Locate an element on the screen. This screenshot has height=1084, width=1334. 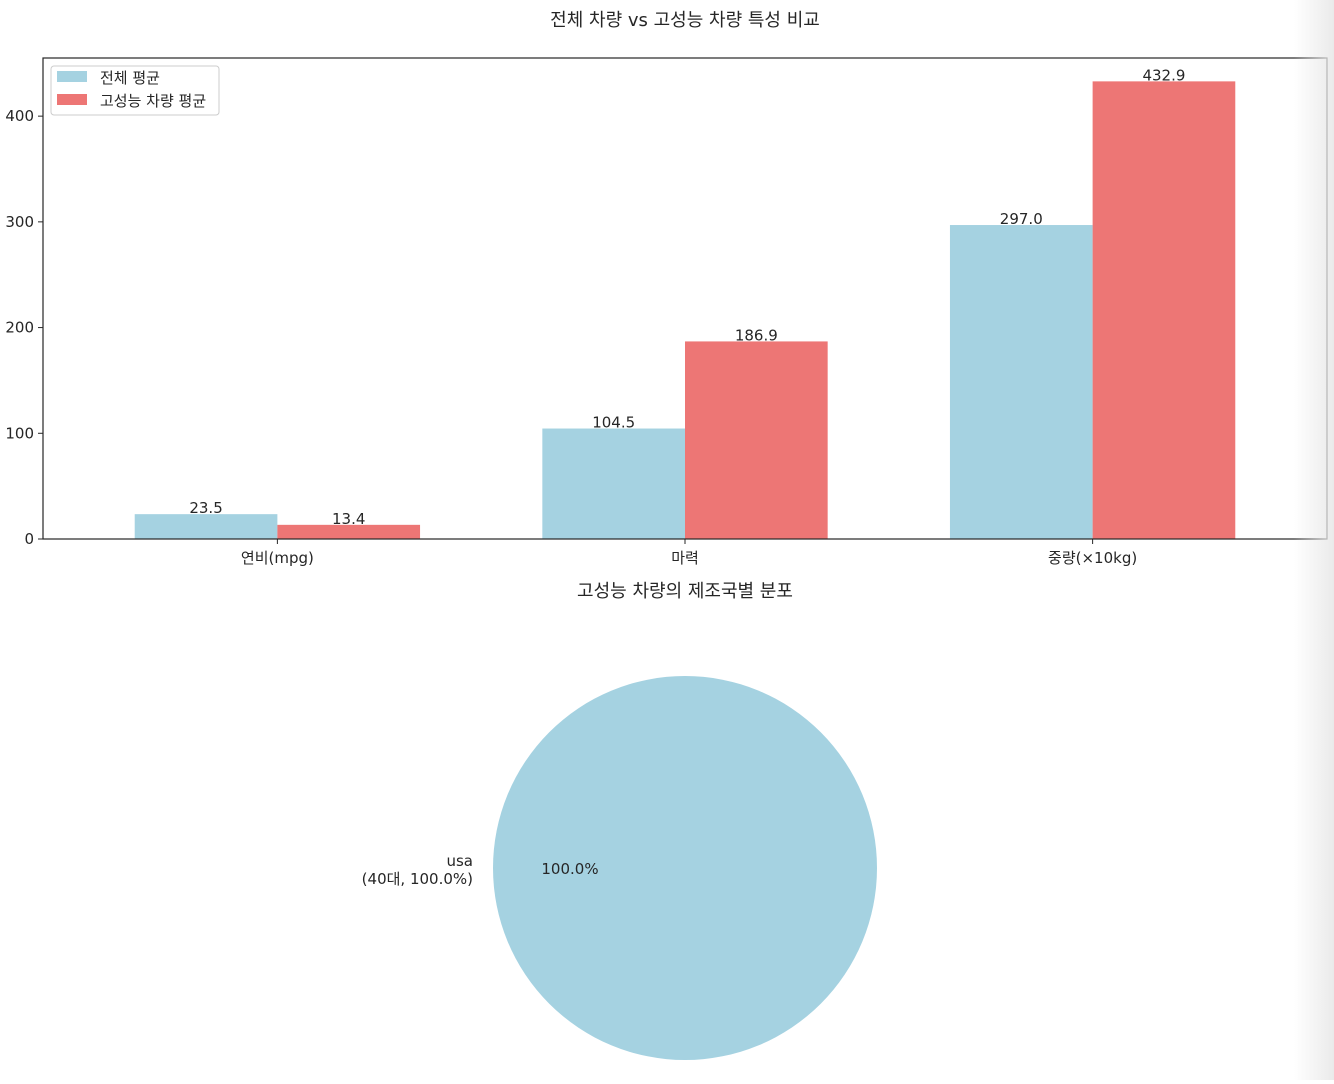
bar-value-label-1-0: 13.4 is located at coordinates (348, 519).